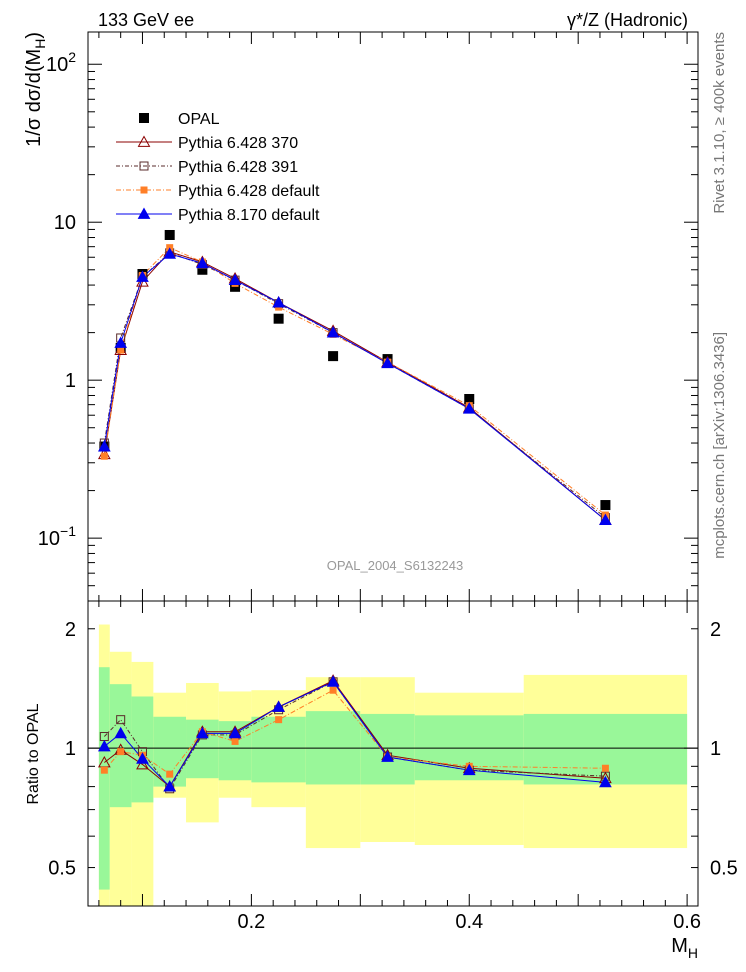 This screenshot has height=972, width=746. I want to click on y-axis-label: 1/σ dσ/d(MH), so click(35, 89).